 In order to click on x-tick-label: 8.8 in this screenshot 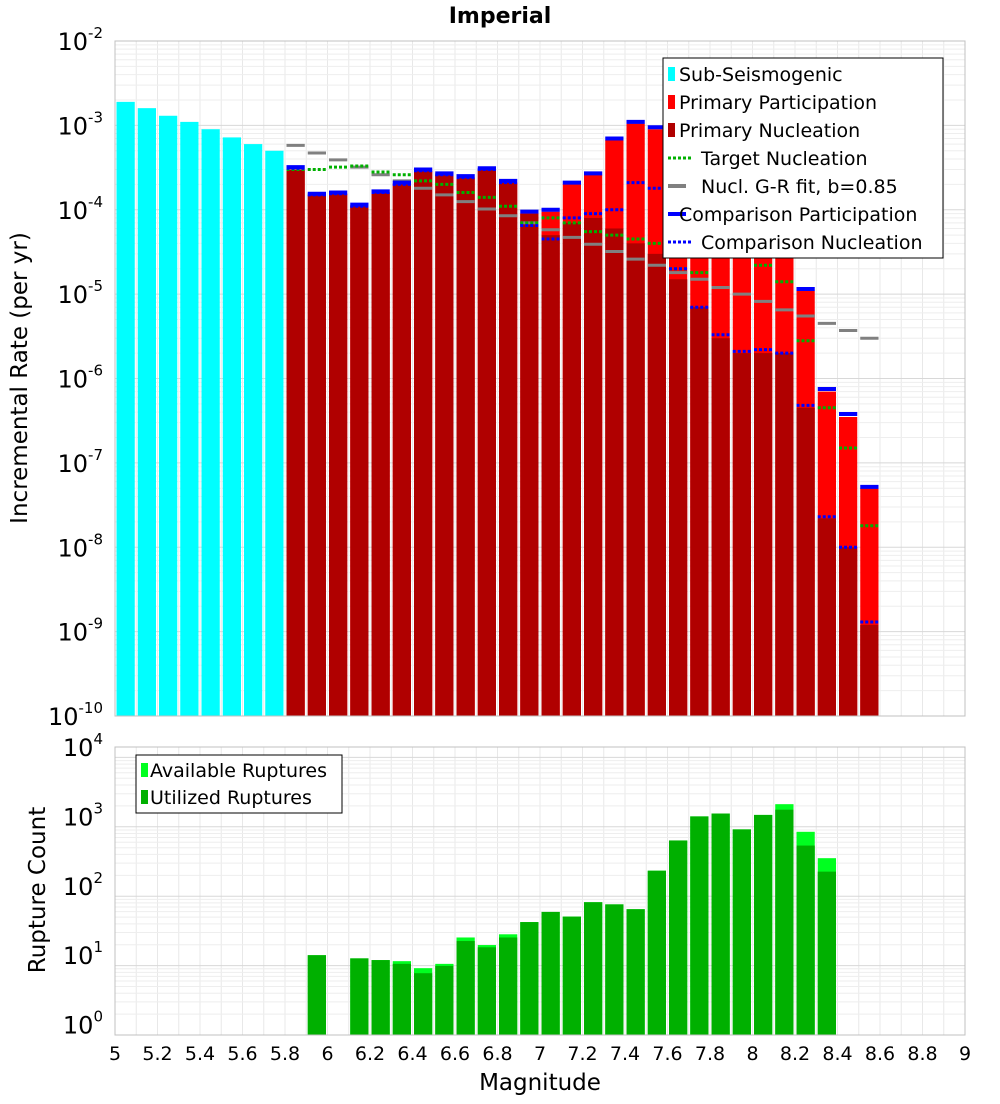, I will do `click(922, 1054)`.